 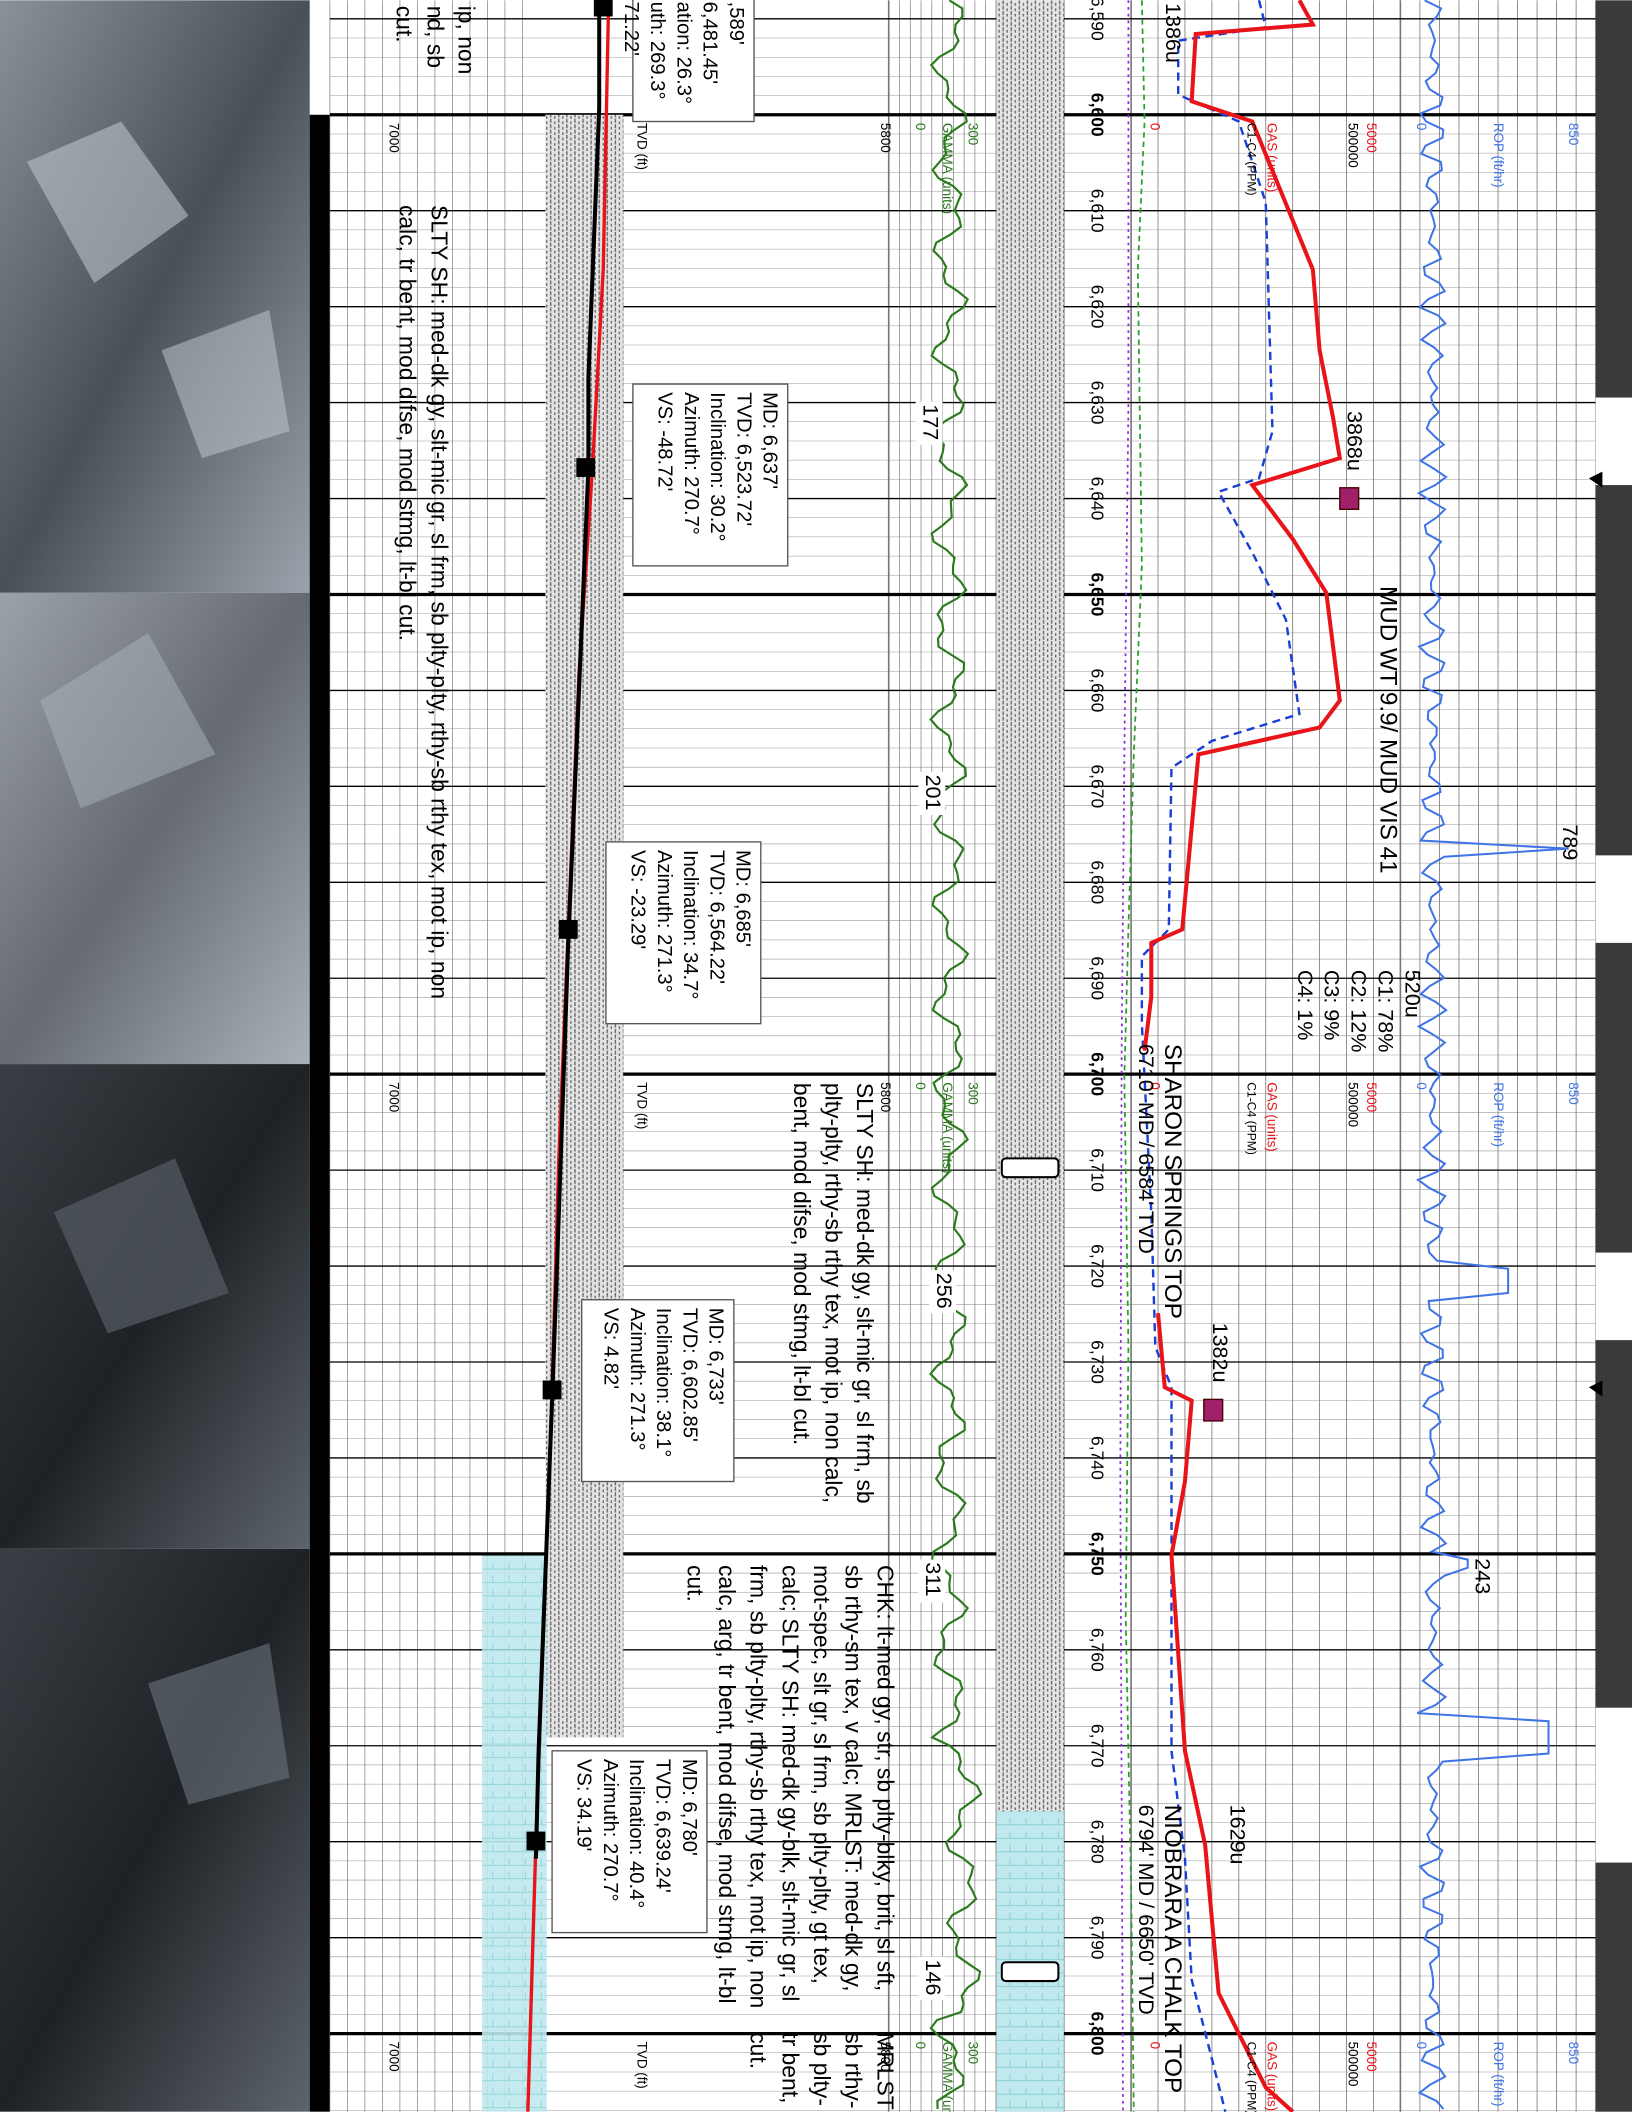 What do you see at coordinates (1483, 1576) in the screenshot?
I see `annotation: 243` at bounding box center [1483, 1576].